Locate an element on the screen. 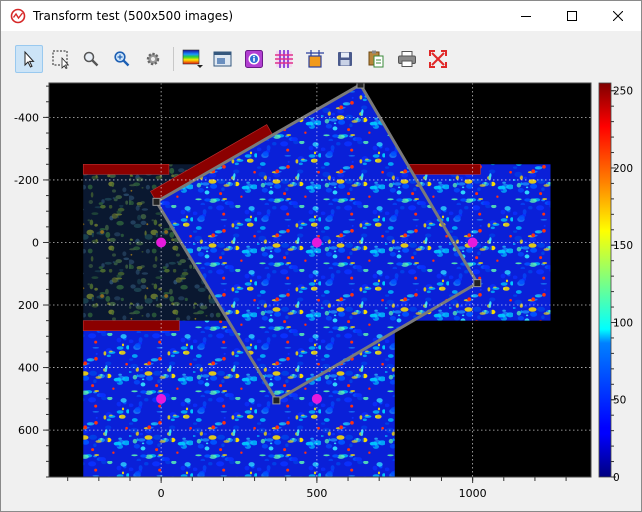 This screenshot has width=642, height=512. cursor-arrow-icon is located at coordinates (29, 59).